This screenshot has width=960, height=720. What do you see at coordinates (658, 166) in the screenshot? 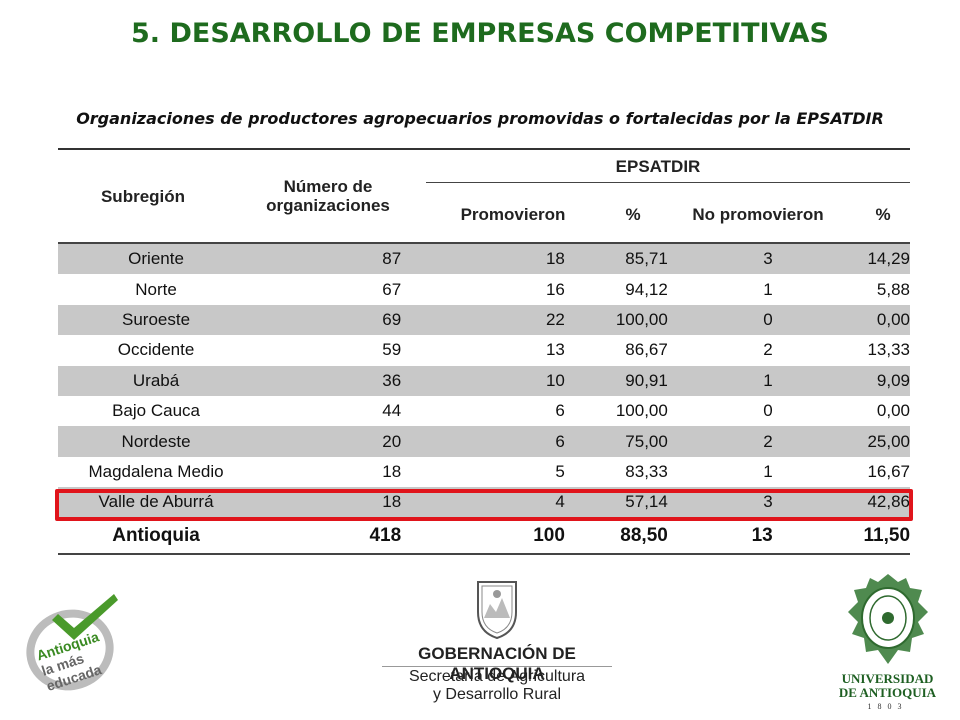
I see `header-group-epsatdir: EPSATDIR` at bounding box center [658, 166].